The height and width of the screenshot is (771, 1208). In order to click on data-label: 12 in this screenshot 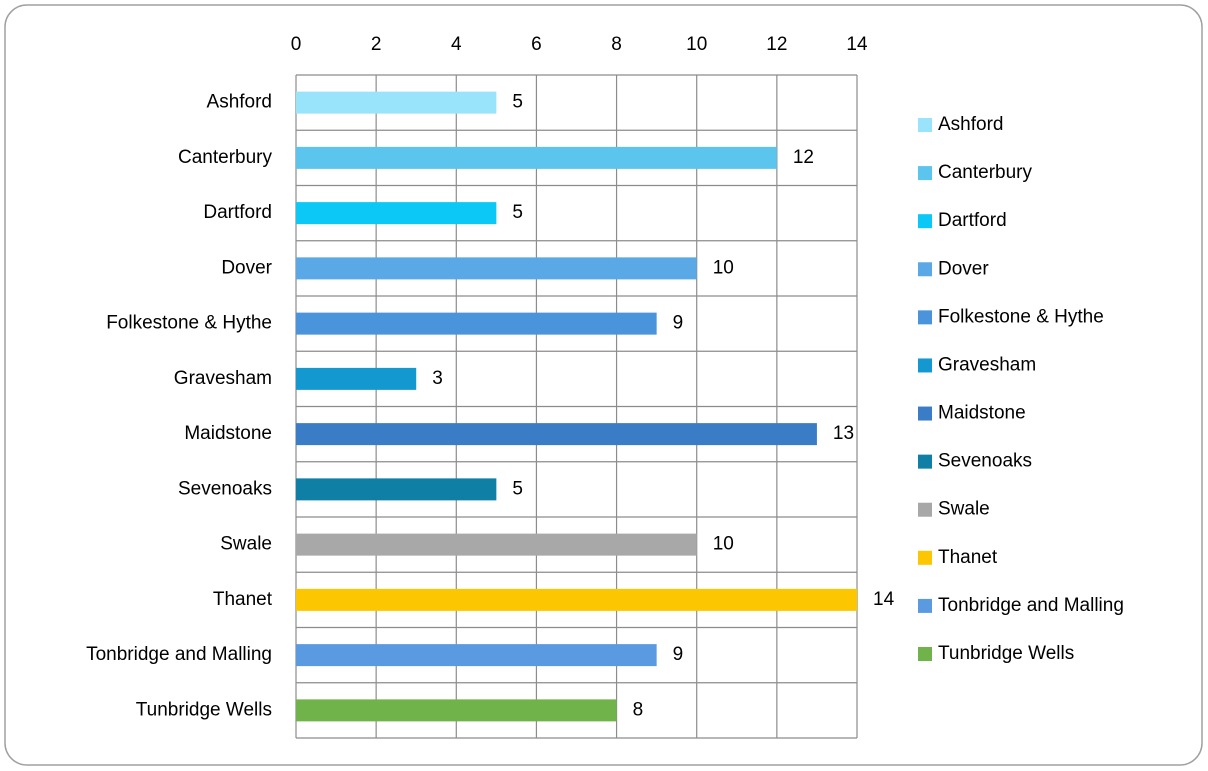, I will do `click(803, 157)`.